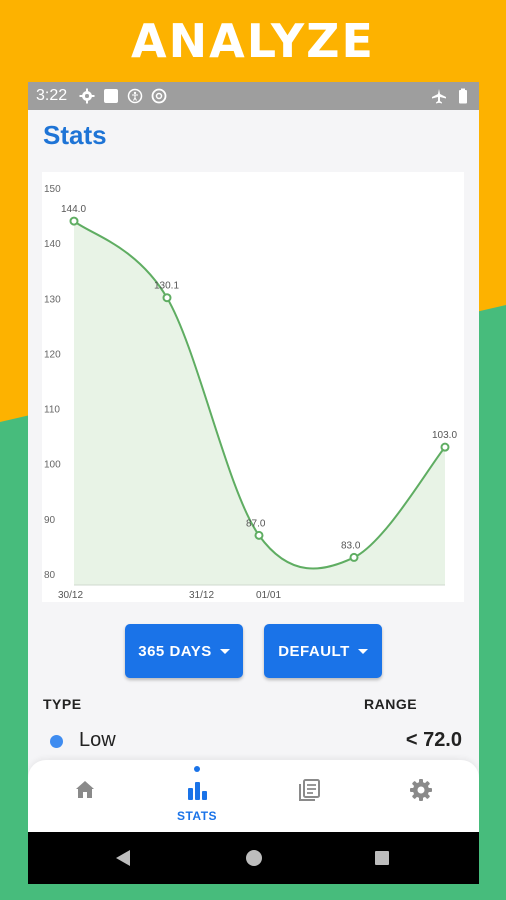 This screenshot has width=506, height=900. What do you see at coordinates (253, 96) in the screenshot?
I see `status-bar: 3:22` at bounding box center [253, 96].